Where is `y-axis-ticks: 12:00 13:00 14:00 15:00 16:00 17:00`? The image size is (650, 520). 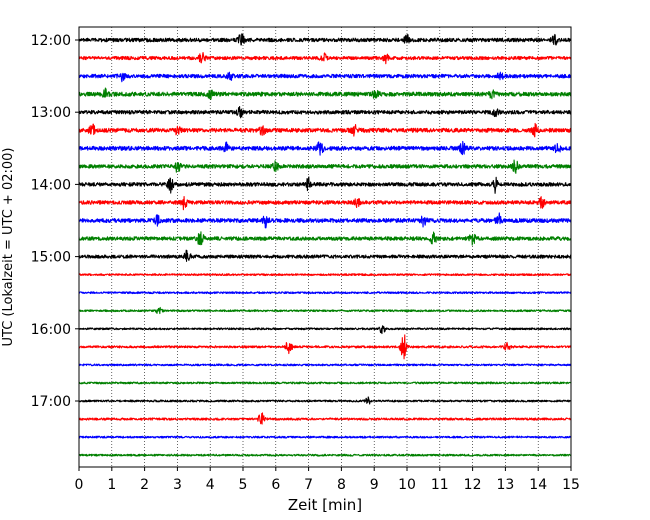
y-axis-ticks: 12:00 13:00 14:00 15:00 16:00 17:00 is located at coordinates (55, 221).